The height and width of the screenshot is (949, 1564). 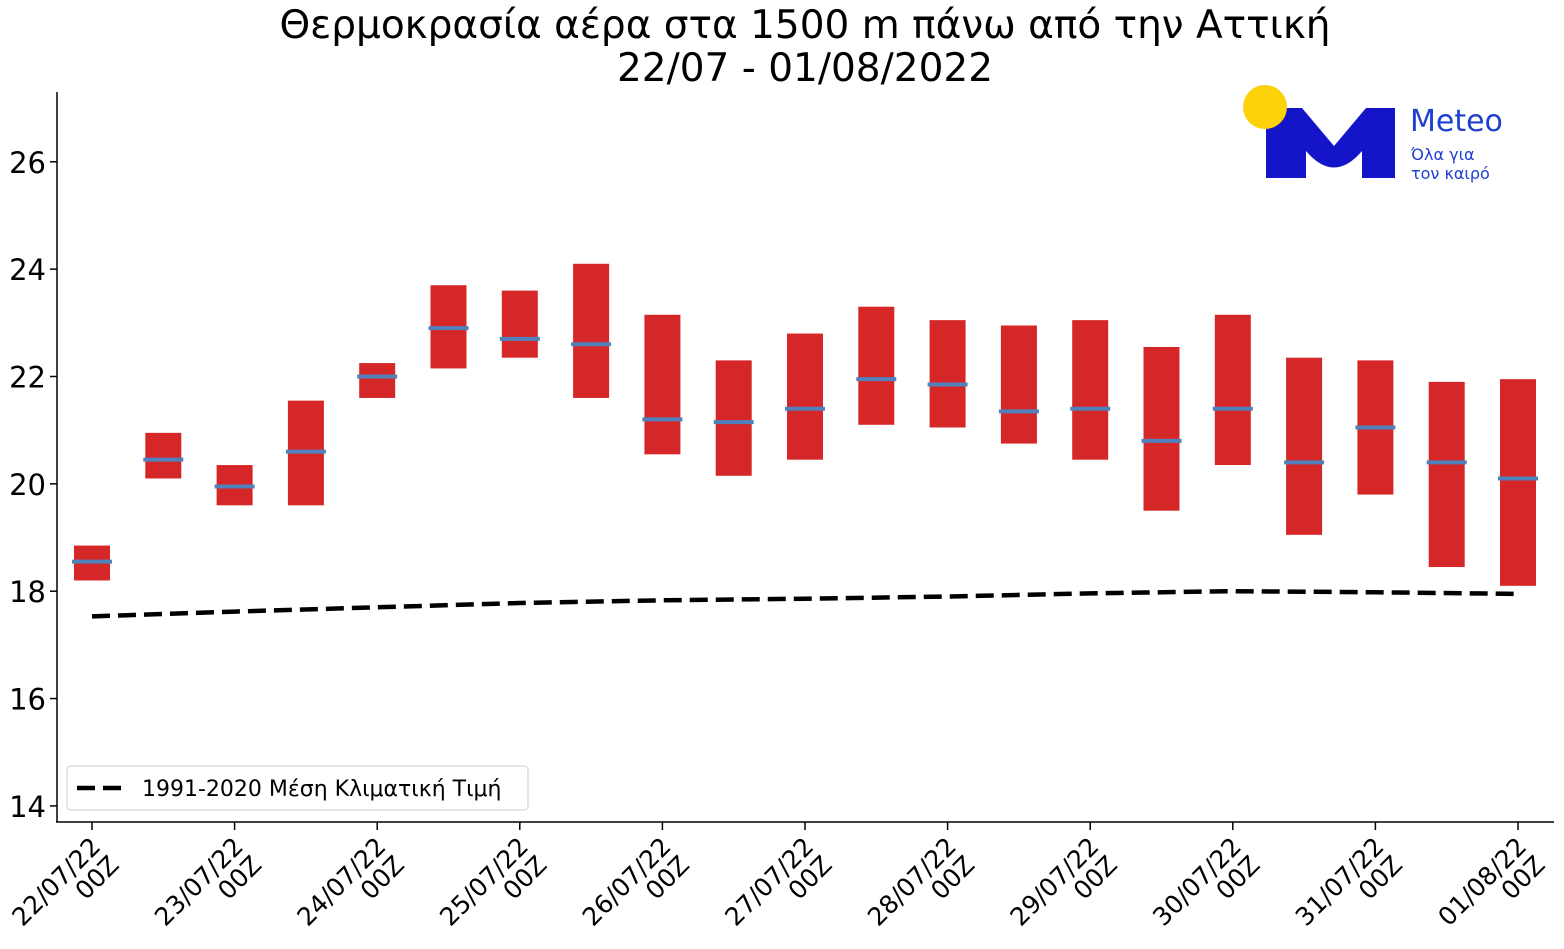 I want to click on y-tick-label-22: 22, so click(x=27, y=377).